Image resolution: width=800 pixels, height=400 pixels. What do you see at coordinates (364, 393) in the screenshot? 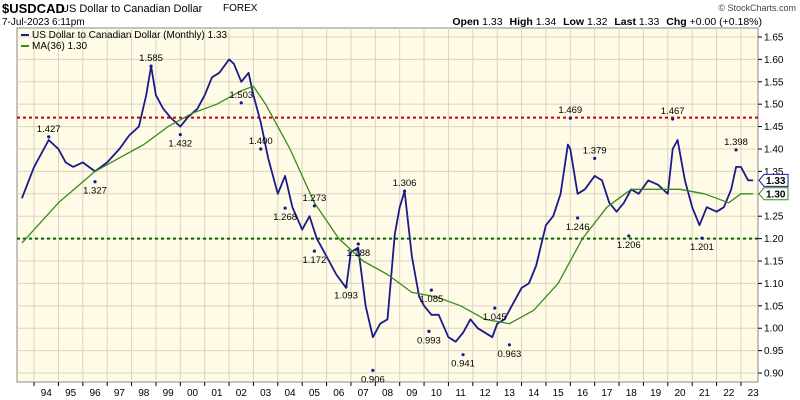
I see `x-tick-label: 07` at bounding box center [364, 393].